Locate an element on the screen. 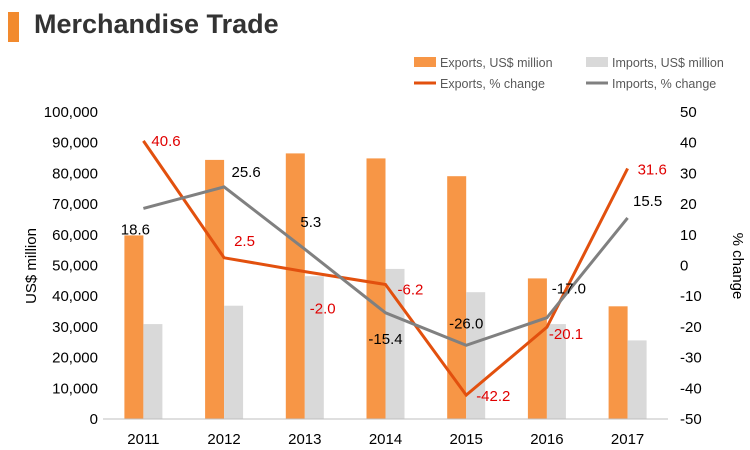 This screenshot has height=450, width=750. data-label-imports-pct: 18.6 is located at coordinates (135, 229).